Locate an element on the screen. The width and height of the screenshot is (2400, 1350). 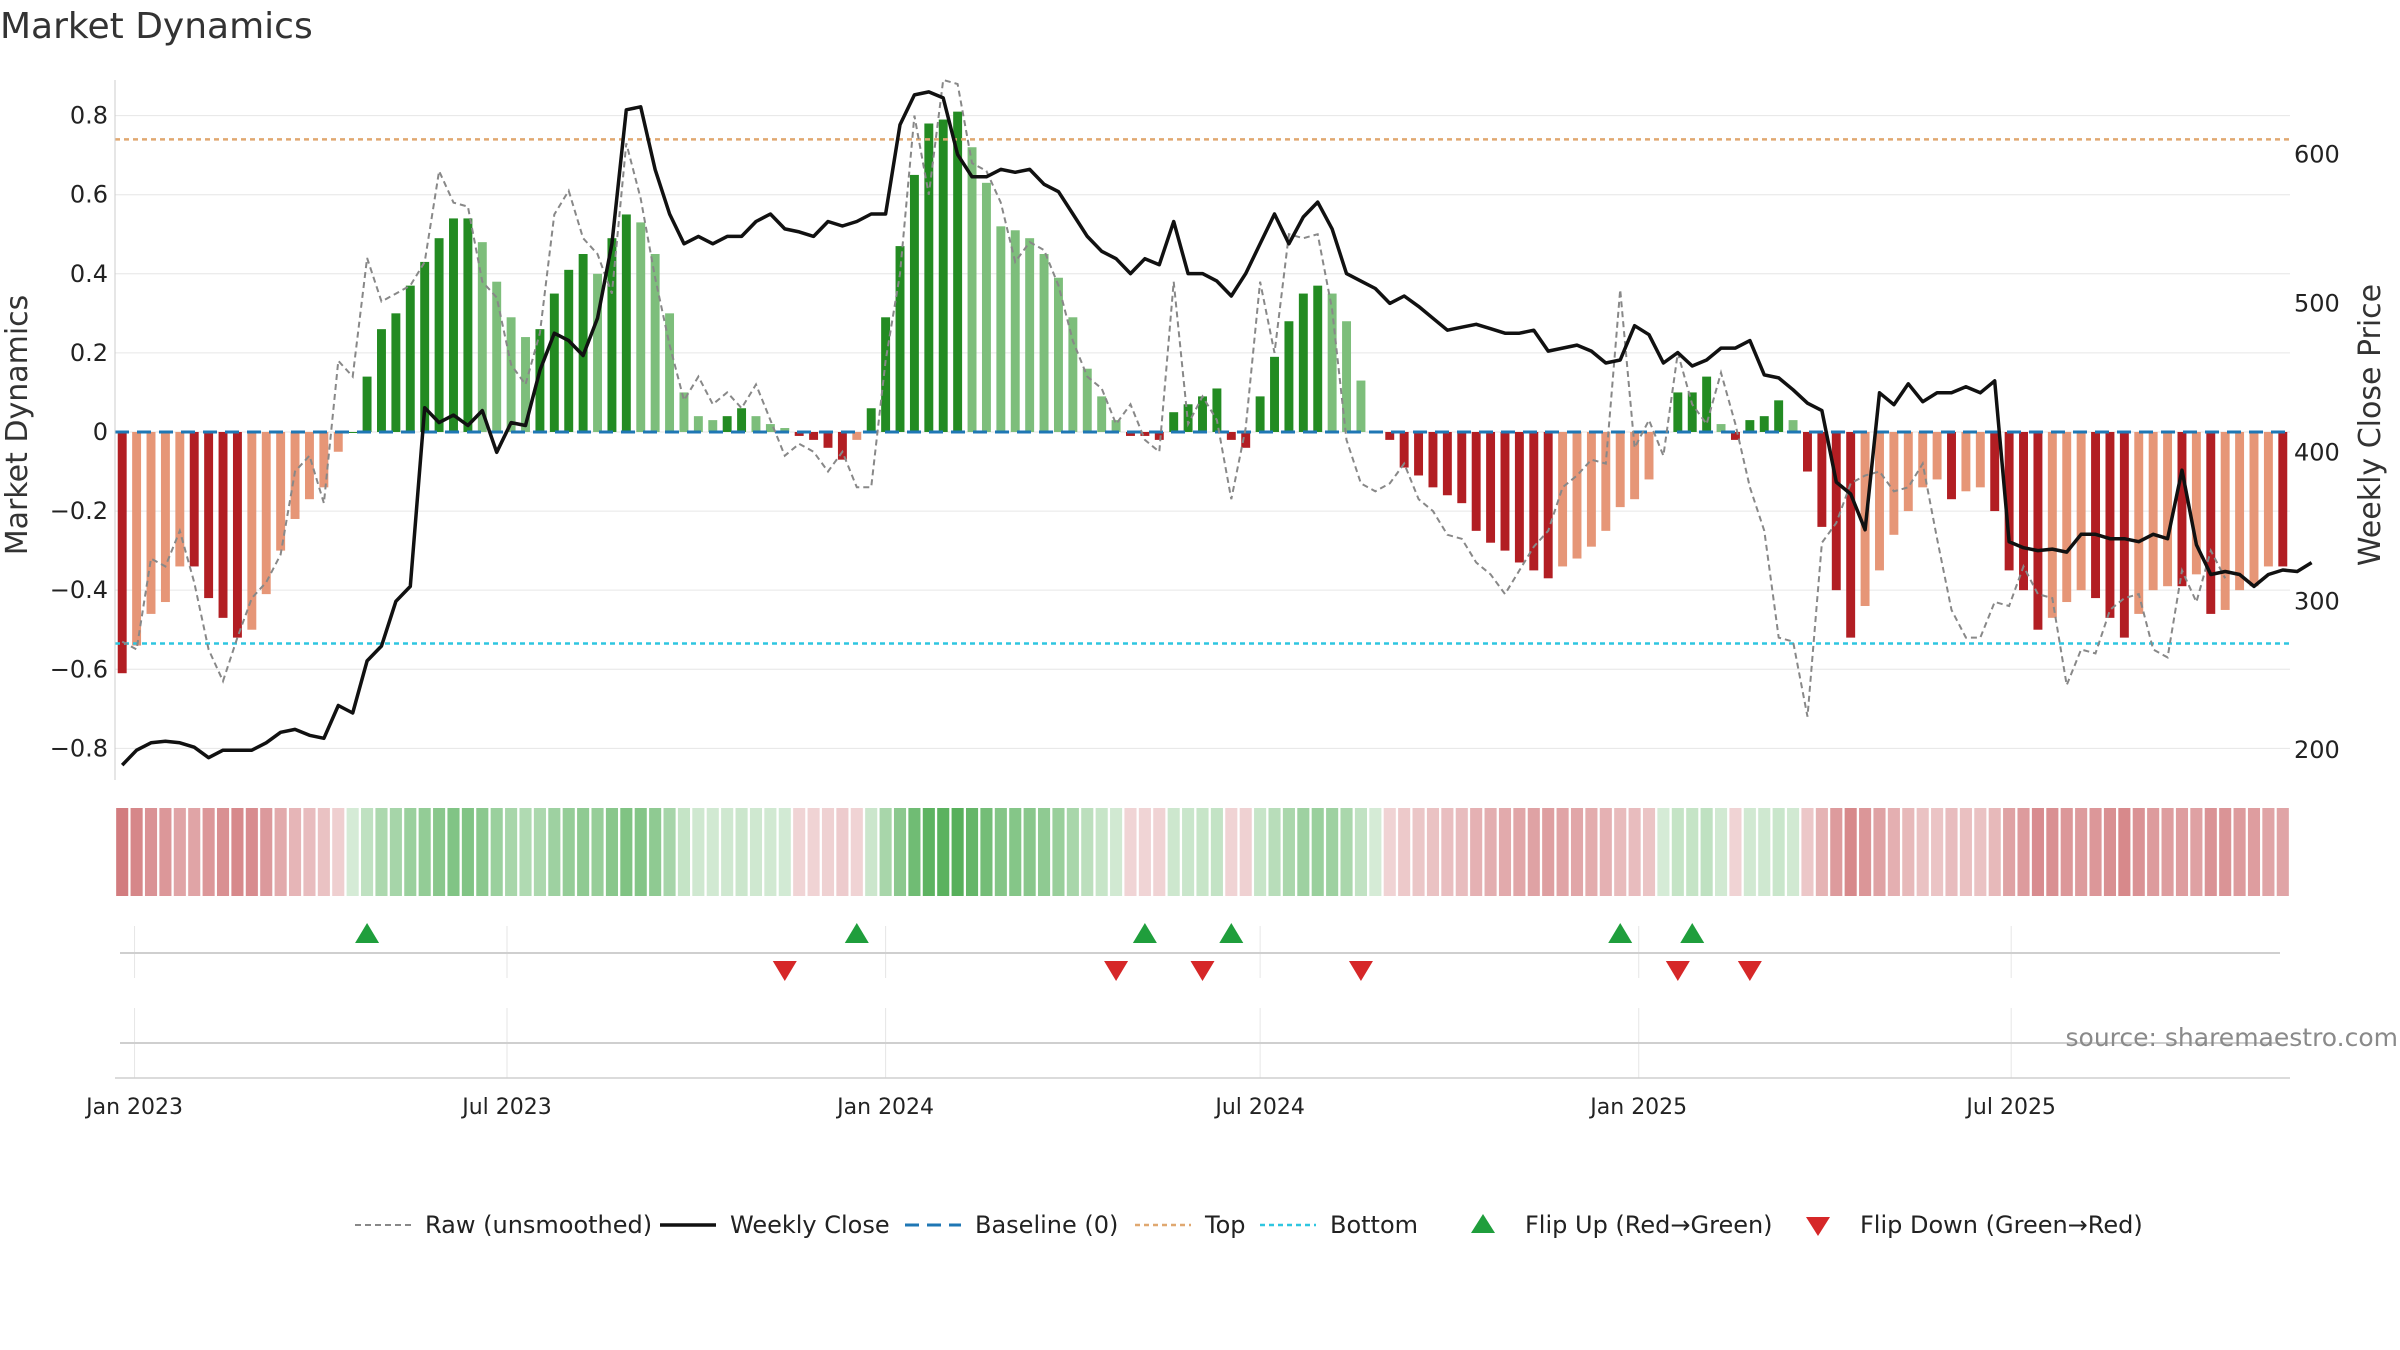
source-note: source: sharemaestro.com is located at coordinates (2232, 1037).